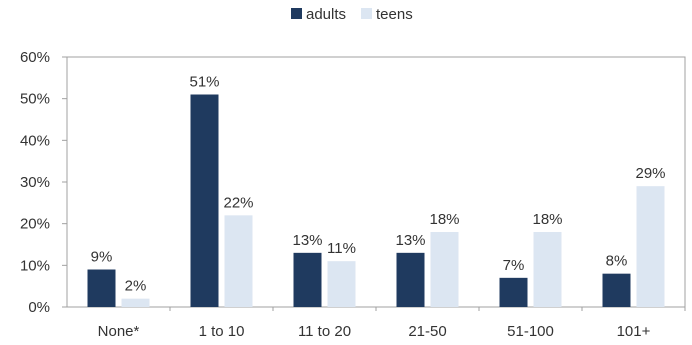  I want to click on y-tick-label: 50%, so click(35, 99).